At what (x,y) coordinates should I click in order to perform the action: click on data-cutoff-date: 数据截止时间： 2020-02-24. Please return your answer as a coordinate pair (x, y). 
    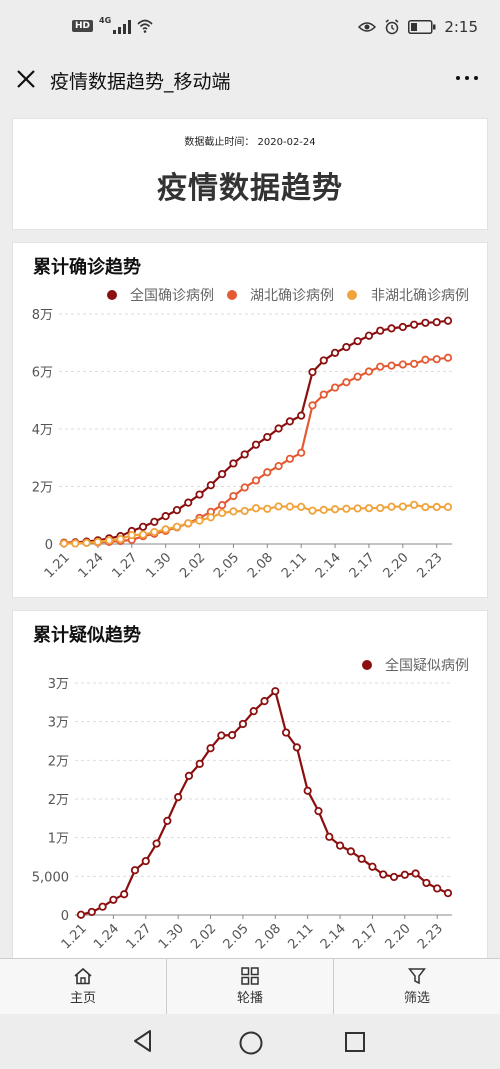
    Looking at the image, I should click on (250, 142).